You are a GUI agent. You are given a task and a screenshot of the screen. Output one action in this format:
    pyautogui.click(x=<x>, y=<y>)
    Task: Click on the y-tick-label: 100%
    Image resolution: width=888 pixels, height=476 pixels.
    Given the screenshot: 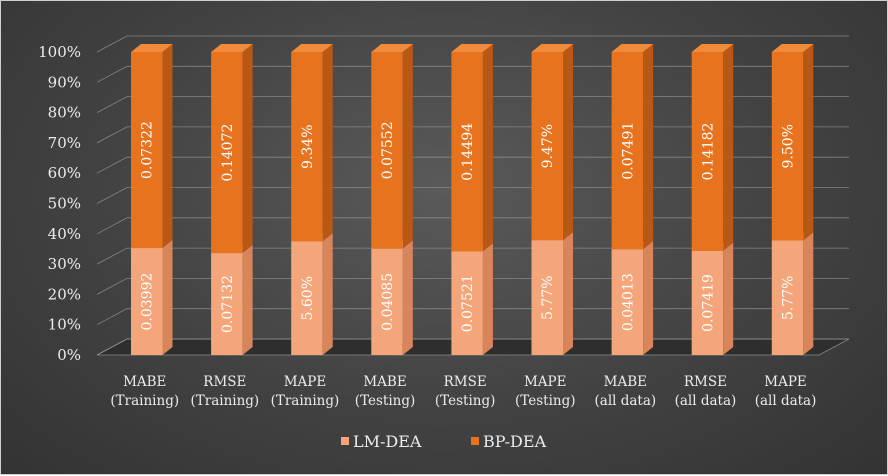 What is the action you would take?
    pyautogui.click(x=59, y=52)
    